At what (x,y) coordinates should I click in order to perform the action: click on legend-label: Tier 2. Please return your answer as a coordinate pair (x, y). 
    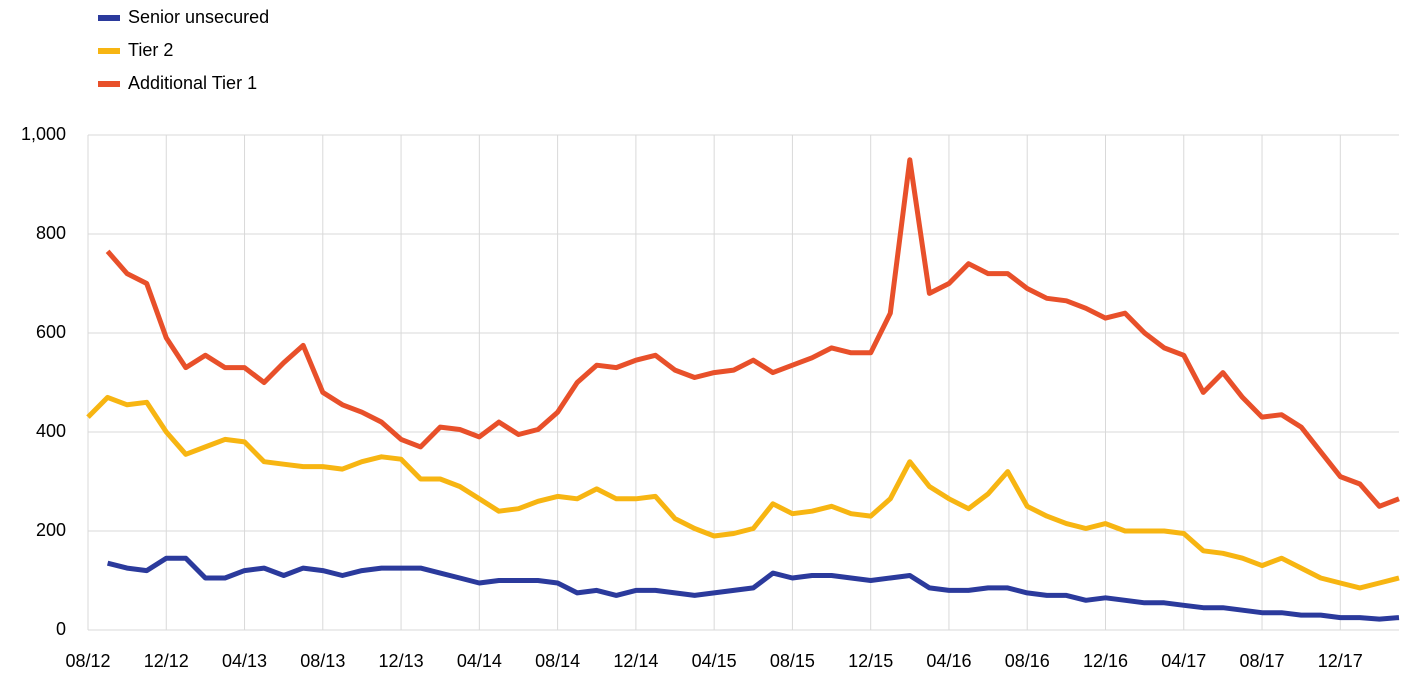
    Looking at the image, I should click on (150, 50).